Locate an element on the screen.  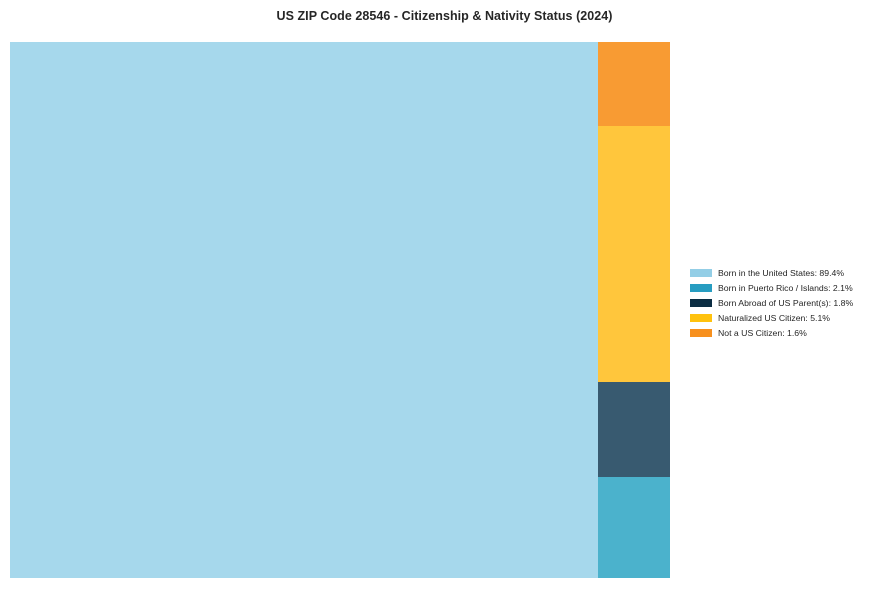
legend-item: Not a US Citizen: 1.6% is located at coordinates (785, 332).